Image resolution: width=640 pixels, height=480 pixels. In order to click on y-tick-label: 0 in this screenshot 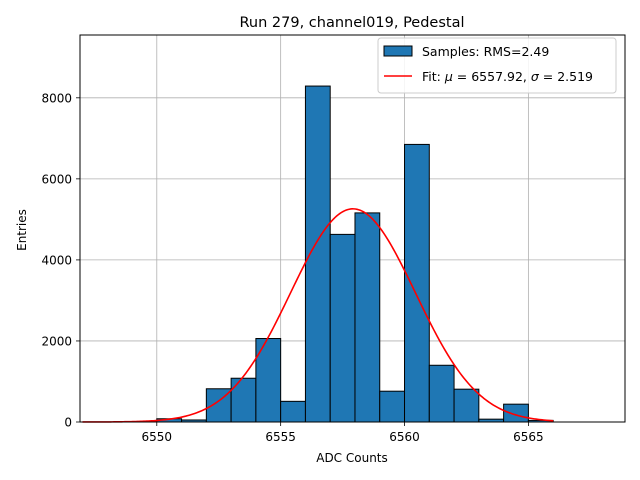, I will do `click(68, 423)`.